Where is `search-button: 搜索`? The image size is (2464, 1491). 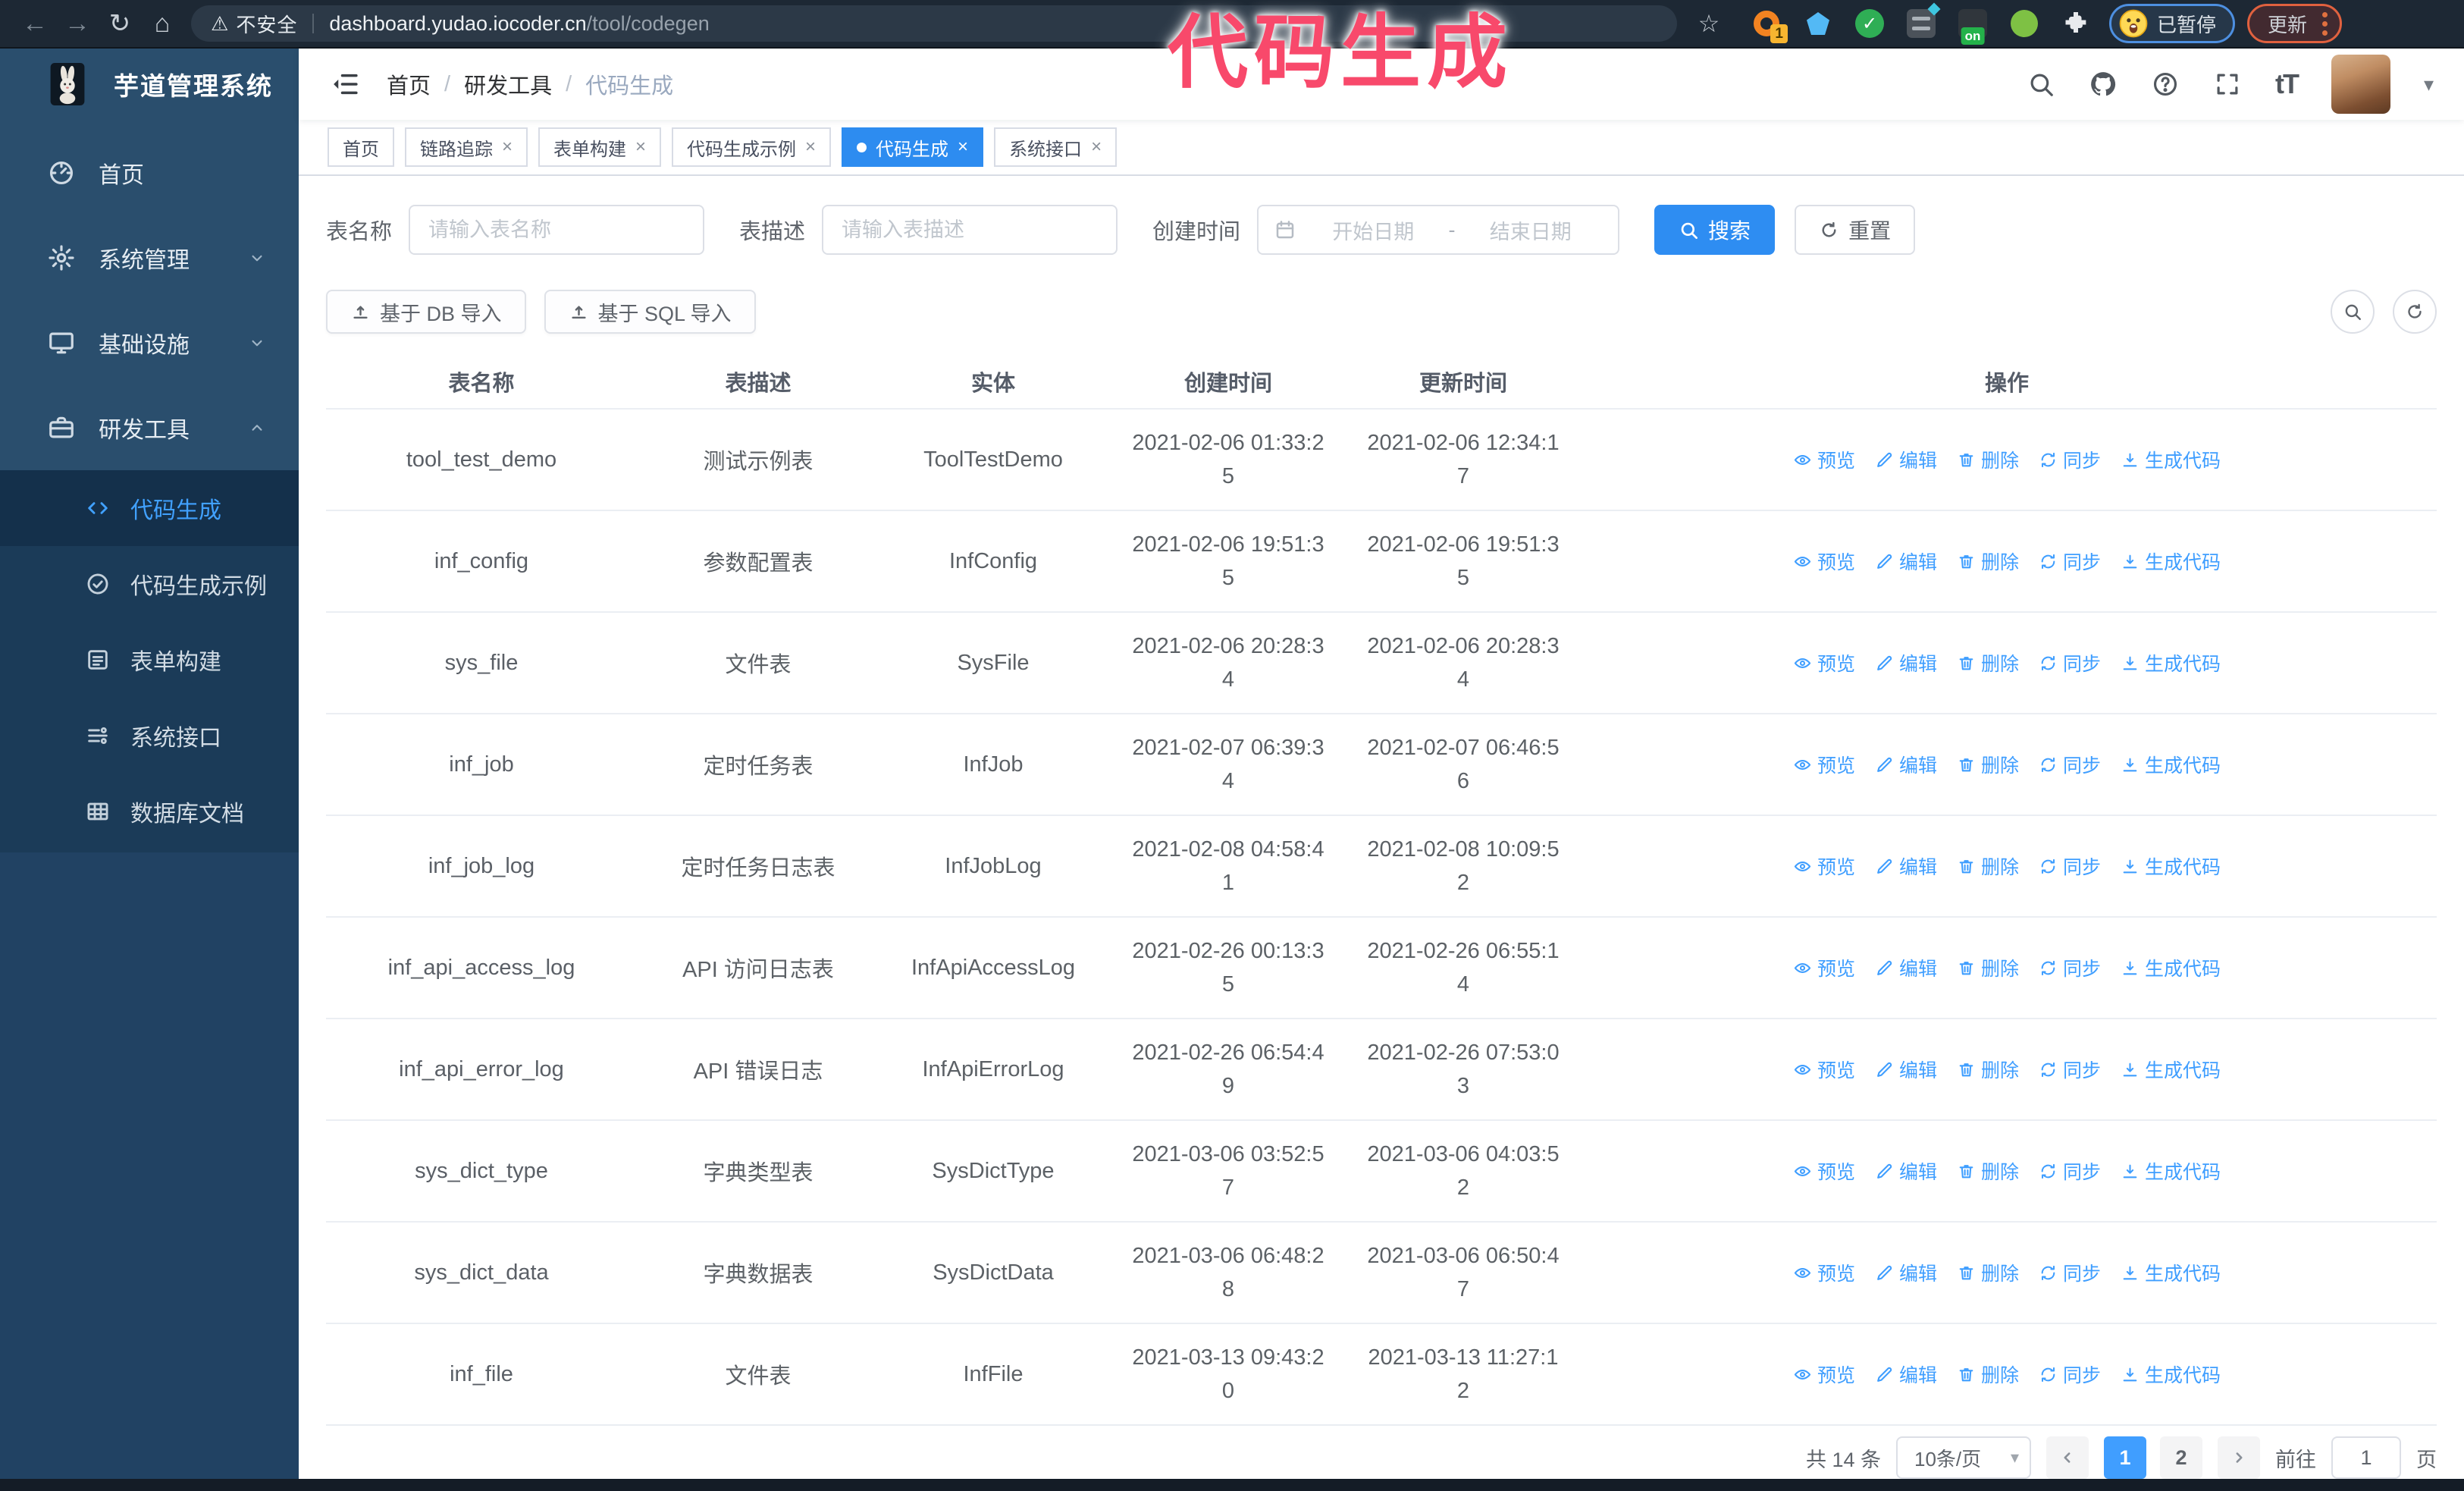
search-button: 搜索 is located at coordinates (1715, 230).